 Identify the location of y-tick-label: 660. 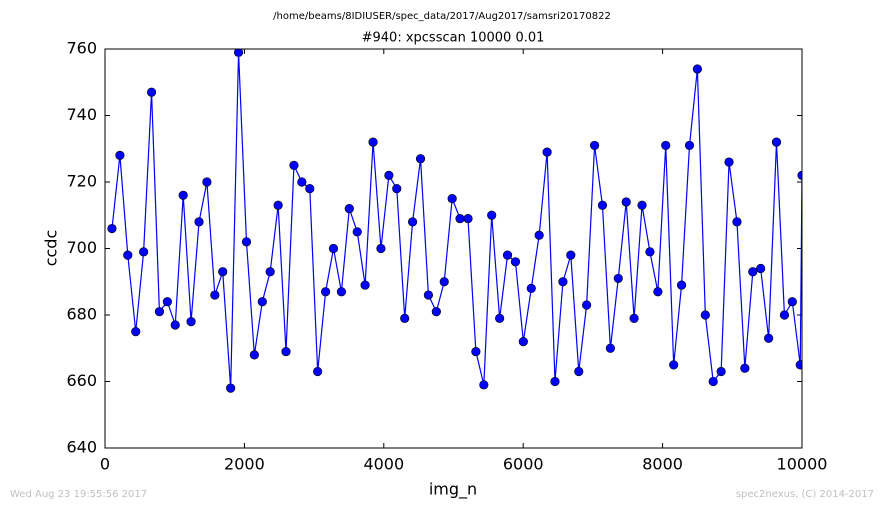
(81, 380).